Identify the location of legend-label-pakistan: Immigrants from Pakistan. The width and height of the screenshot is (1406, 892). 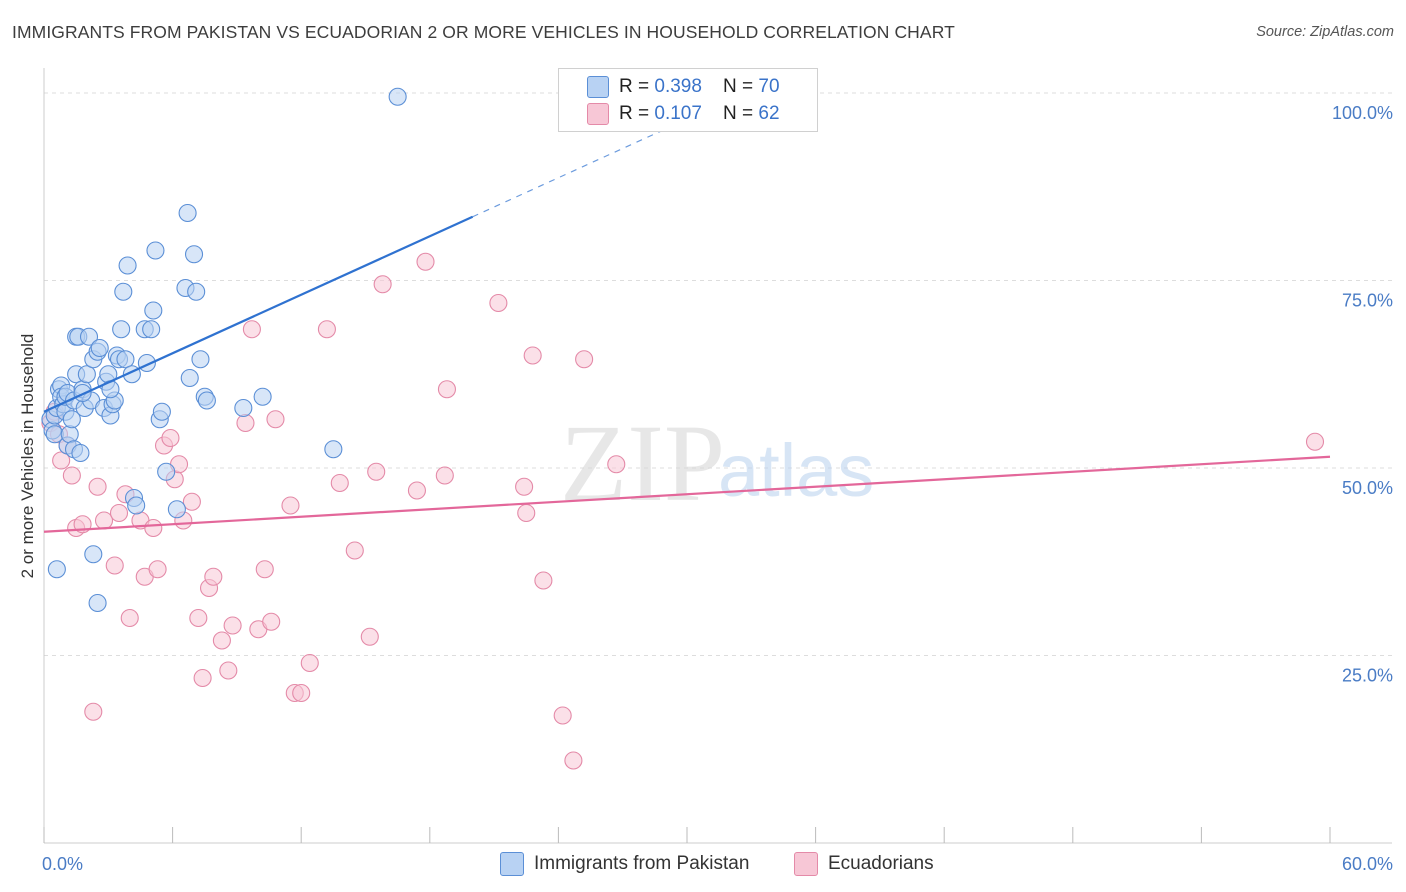
(642, 863).